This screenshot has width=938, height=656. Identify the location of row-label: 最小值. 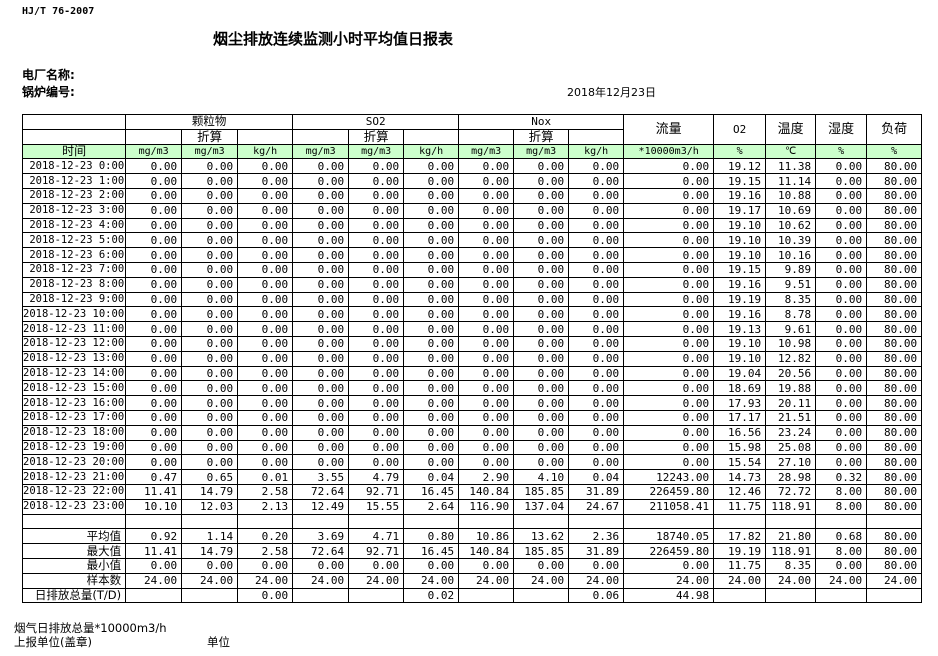
(74, 565).